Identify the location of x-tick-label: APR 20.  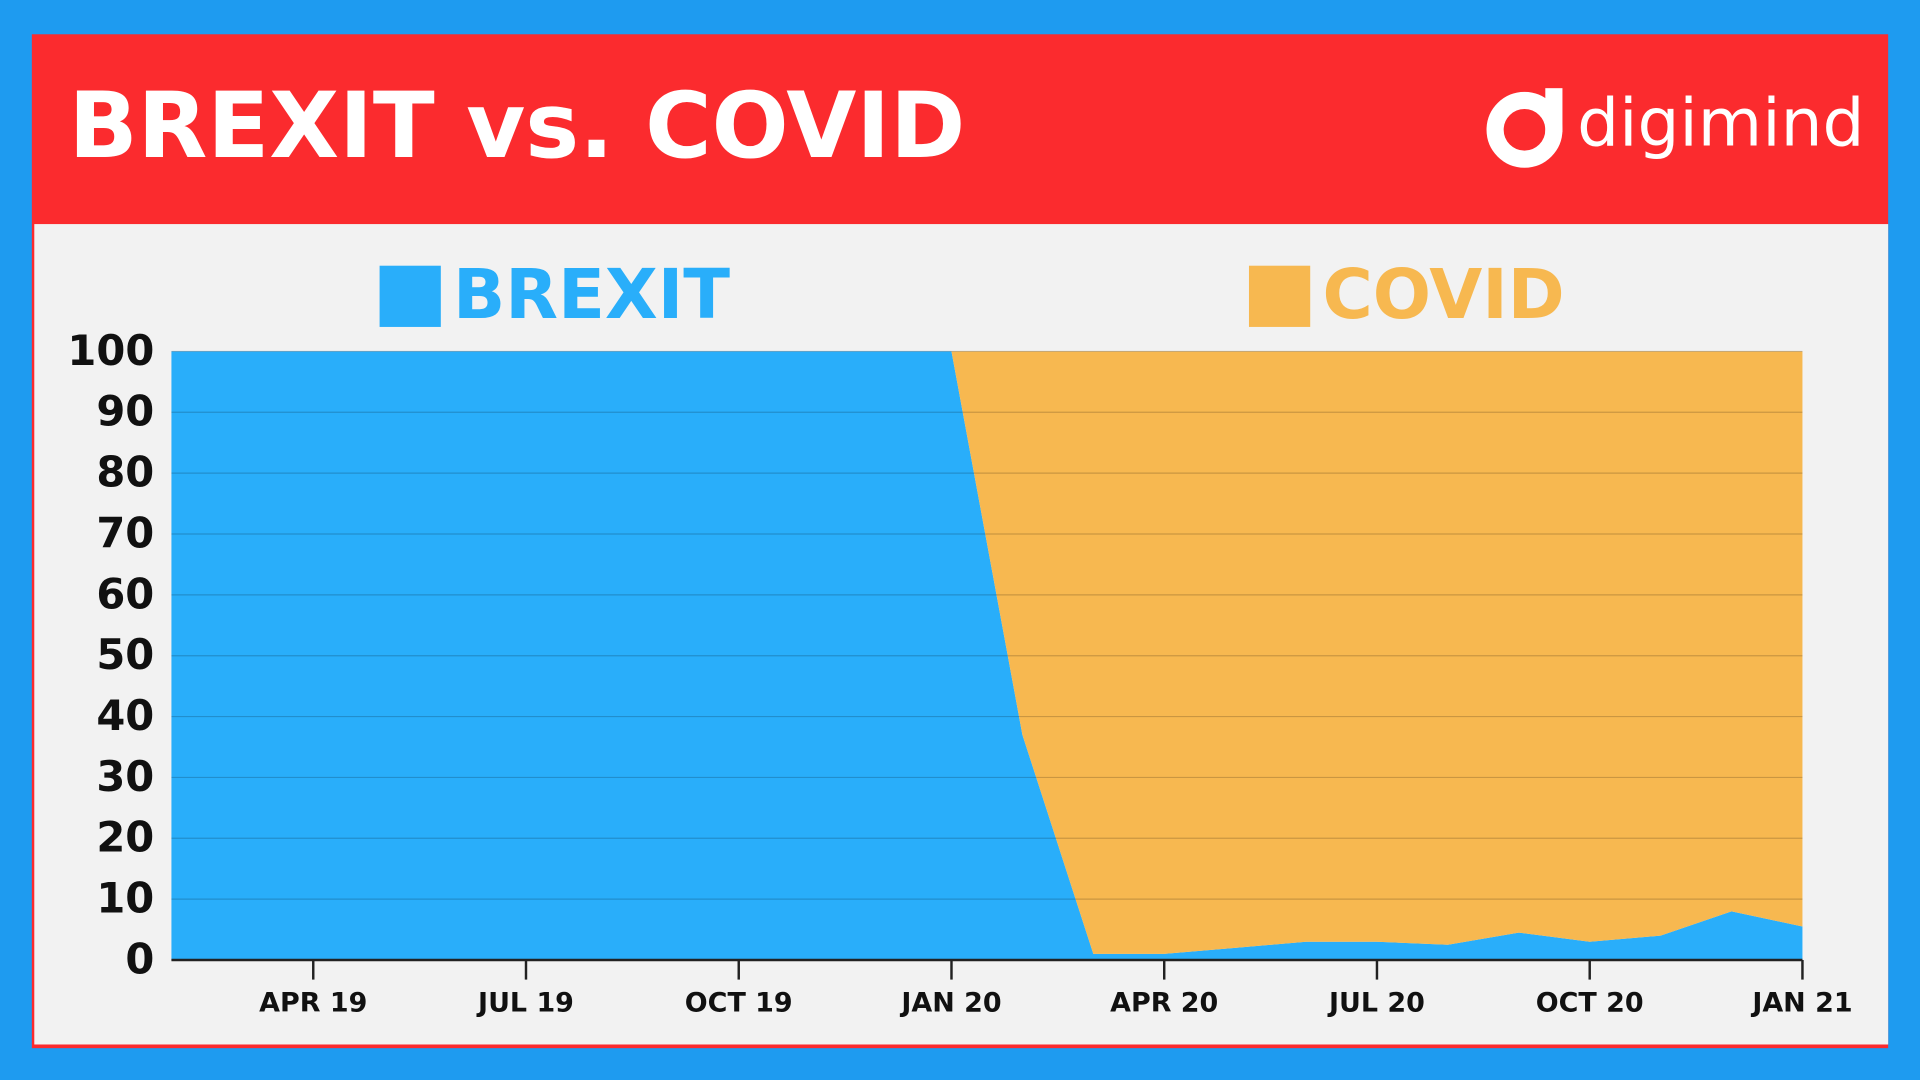
(1164, 1003).